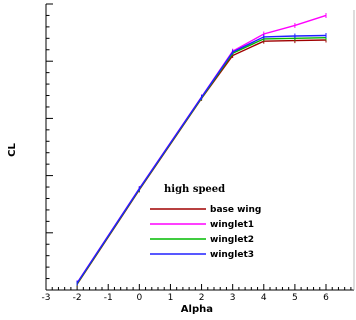 The height and width of the screenshot is (320, 356). I want to click on x-tick-label: 5, so click(295, 298).